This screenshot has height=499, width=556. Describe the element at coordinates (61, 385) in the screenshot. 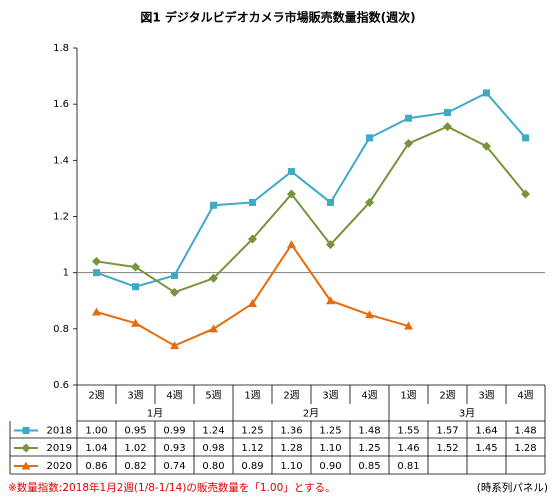

I see `y-tick-label: 0.6` at that location.